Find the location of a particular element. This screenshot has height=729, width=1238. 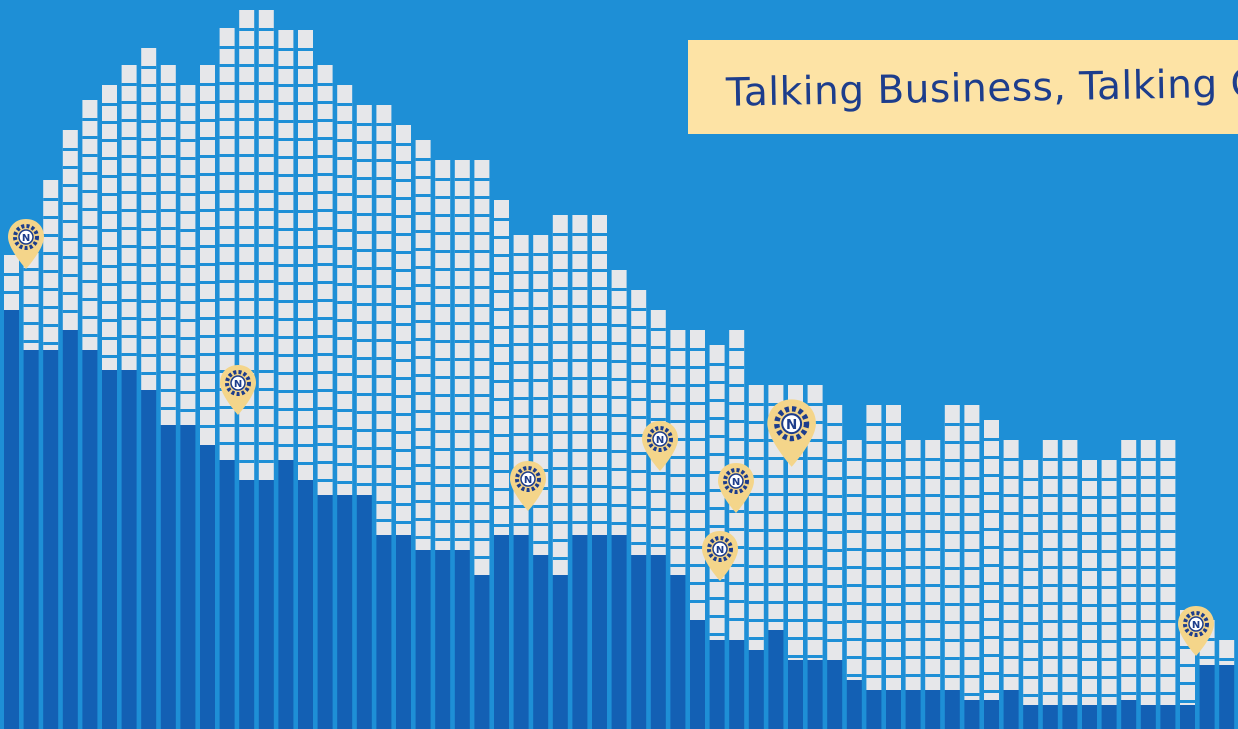

map-pin-gear-logo-icon: N is located at coordinates (26, 244).